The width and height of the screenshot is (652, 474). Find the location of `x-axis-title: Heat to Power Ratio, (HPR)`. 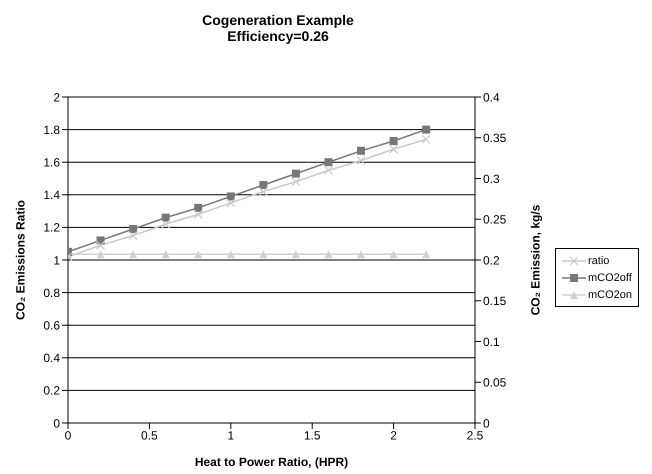

x-axis-title: Heat to Power Ratio, (HPR) is located at coordinates (271, 462).